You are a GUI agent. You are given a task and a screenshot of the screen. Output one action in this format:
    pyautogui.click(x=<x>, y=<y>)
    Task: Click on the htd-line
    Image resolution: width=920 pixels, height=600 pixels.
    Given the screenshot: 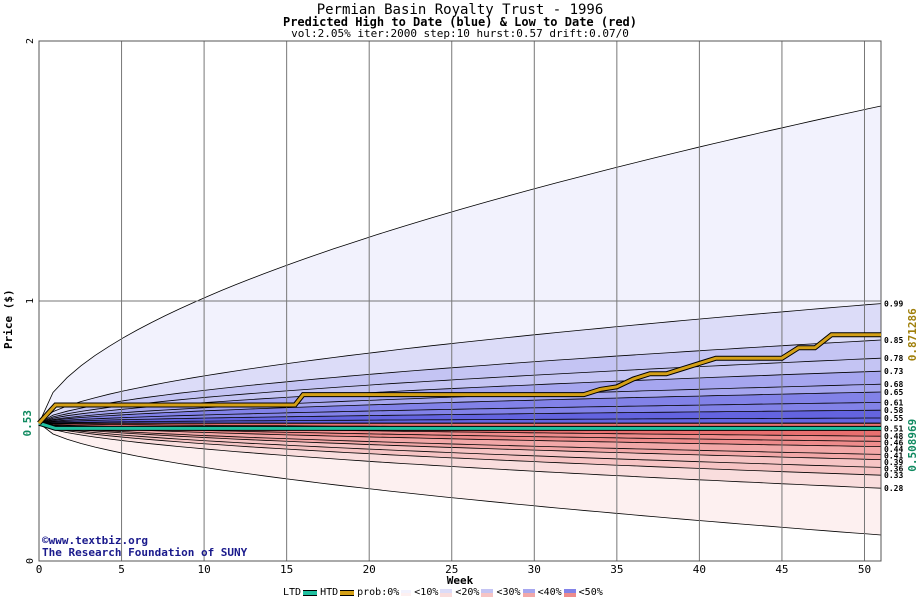 What is the action you would take?
    pyautogui.click(x=459, y=379)
    